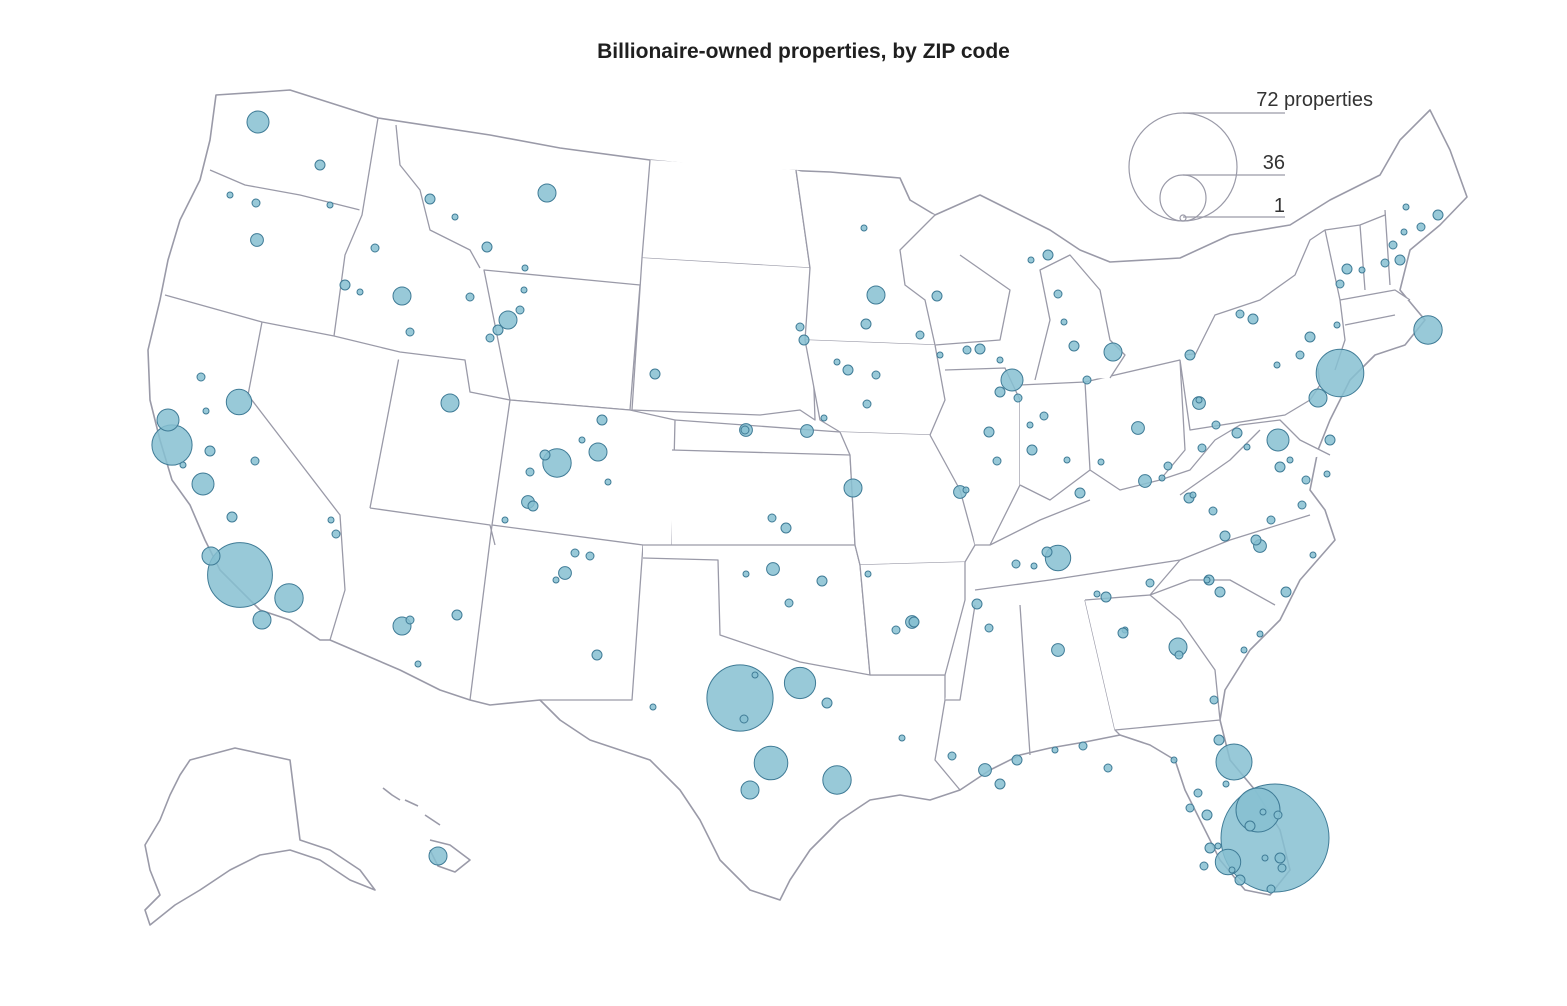 Image resolution: width=1567 pixels, height=1006 pixels. Describe the element at coordinates (422, 368) in the screenshot. I see `boundary-ut-wy` at that location.